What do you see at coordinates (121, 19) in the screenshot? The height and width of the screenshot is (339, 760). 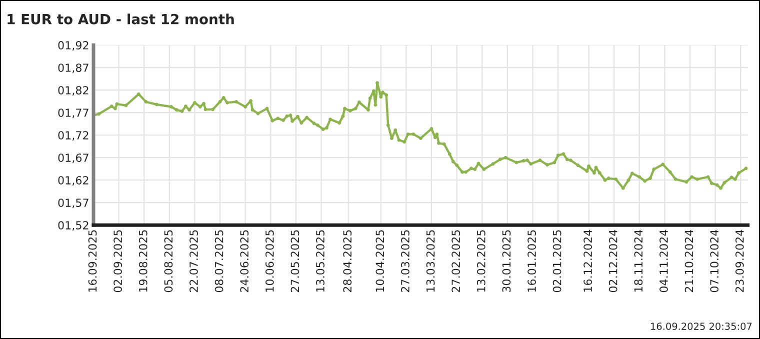 I see `chart-title: 1 EUR to AUD - last 12 month` at bounding box center [121, 19].